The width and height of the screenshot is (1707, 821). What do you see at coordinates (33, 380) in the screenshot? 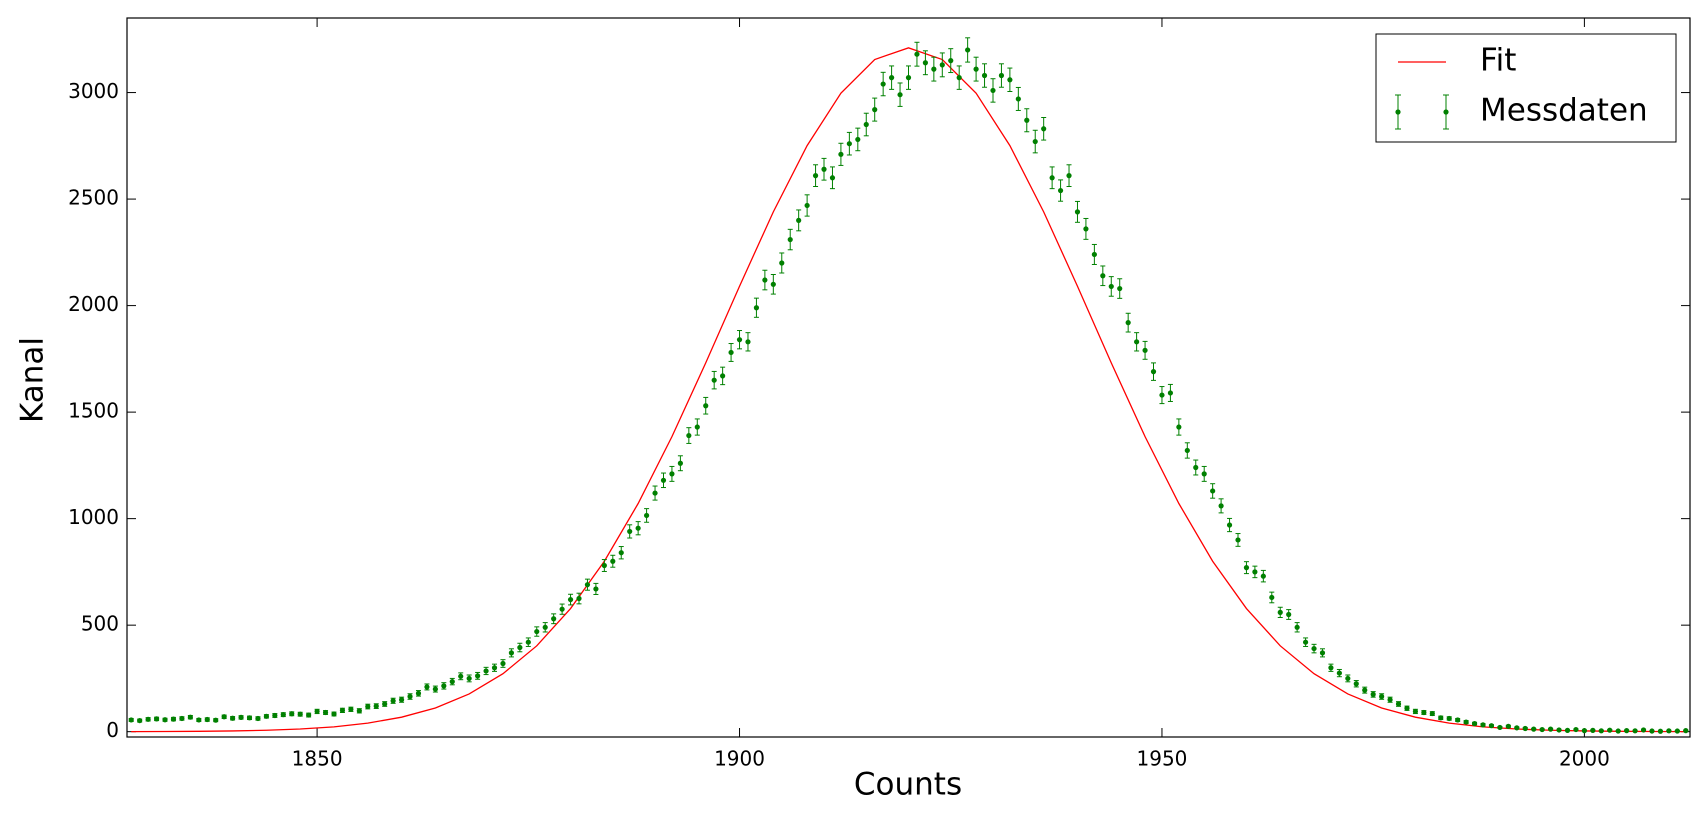
I see `y-axis-label: Kanal` at bounding box center [33, 380].